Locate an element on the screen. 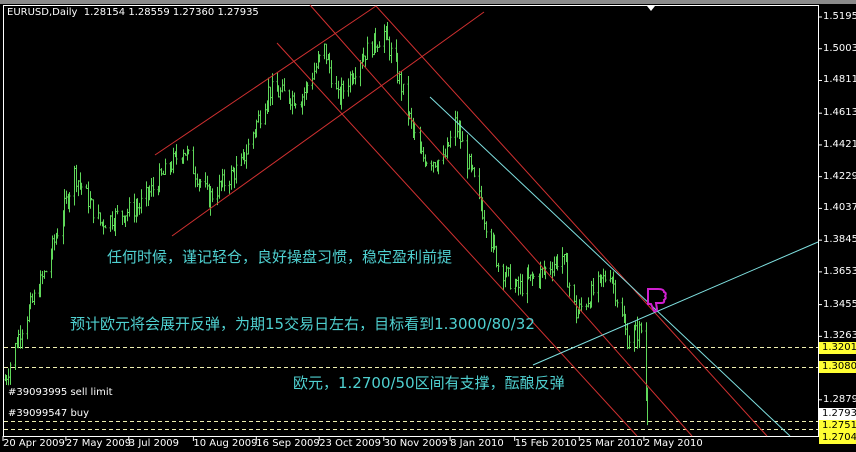 The width and height of the screenshot is (856, 452). trendline-up-channel-upper is located at coordinates (265, 80).